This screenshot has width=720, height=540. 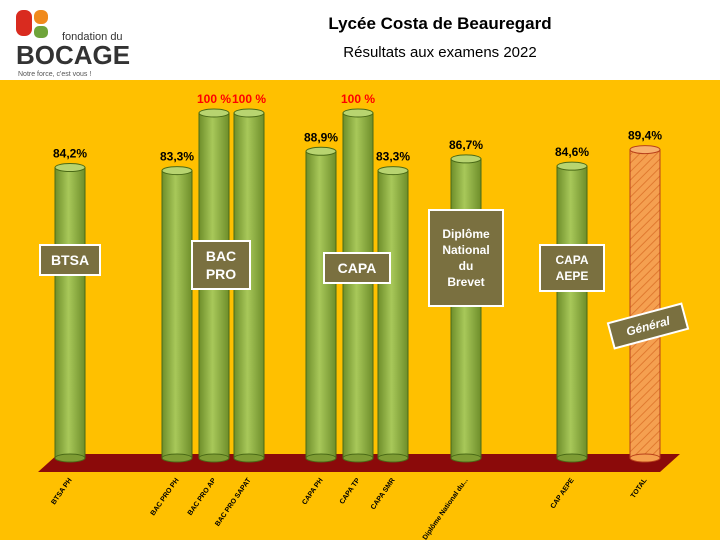 What do you see at coordinates (177, 157) in the screenshot?
I see `value-label-2: 83,3%` at bounding box center [177, 157].